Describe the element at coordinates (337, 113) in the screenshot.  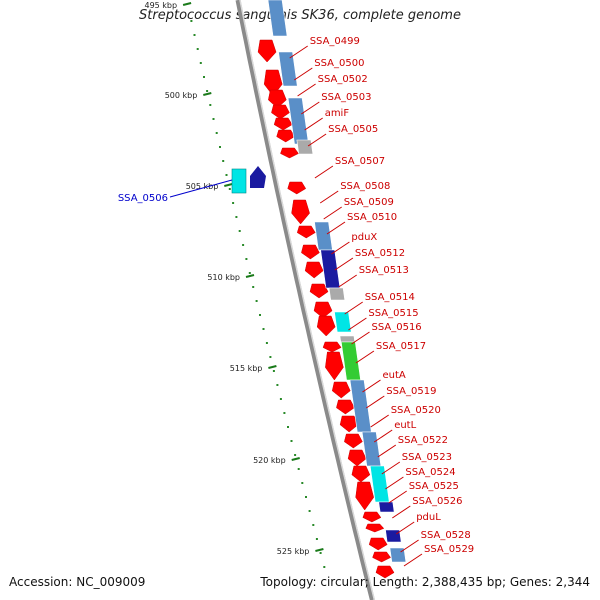
I see `gene-label: amiF` at that location.